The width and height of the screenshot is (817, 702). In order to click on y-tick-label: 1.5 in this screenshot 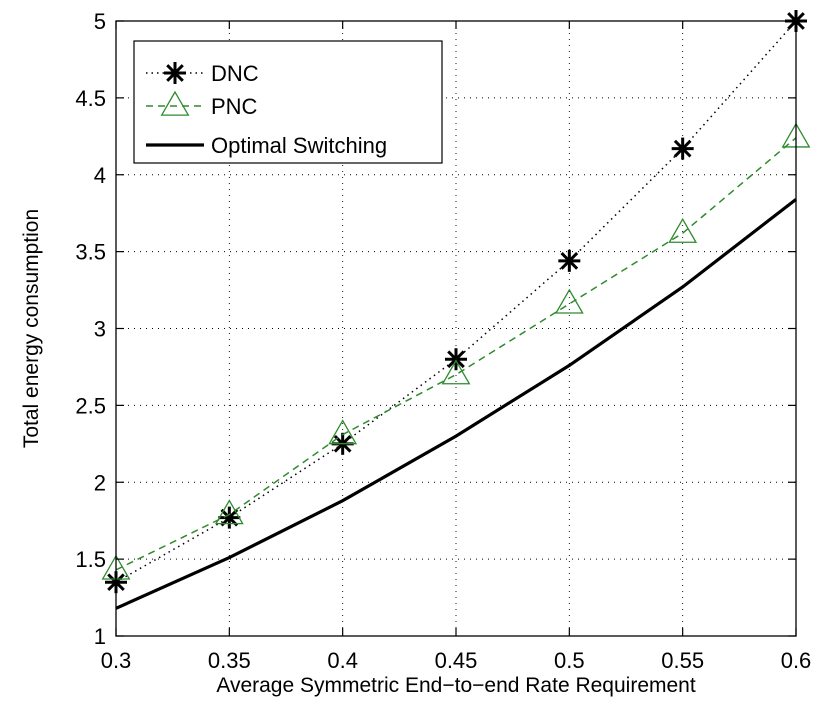, I will do `click(90, 559)`.